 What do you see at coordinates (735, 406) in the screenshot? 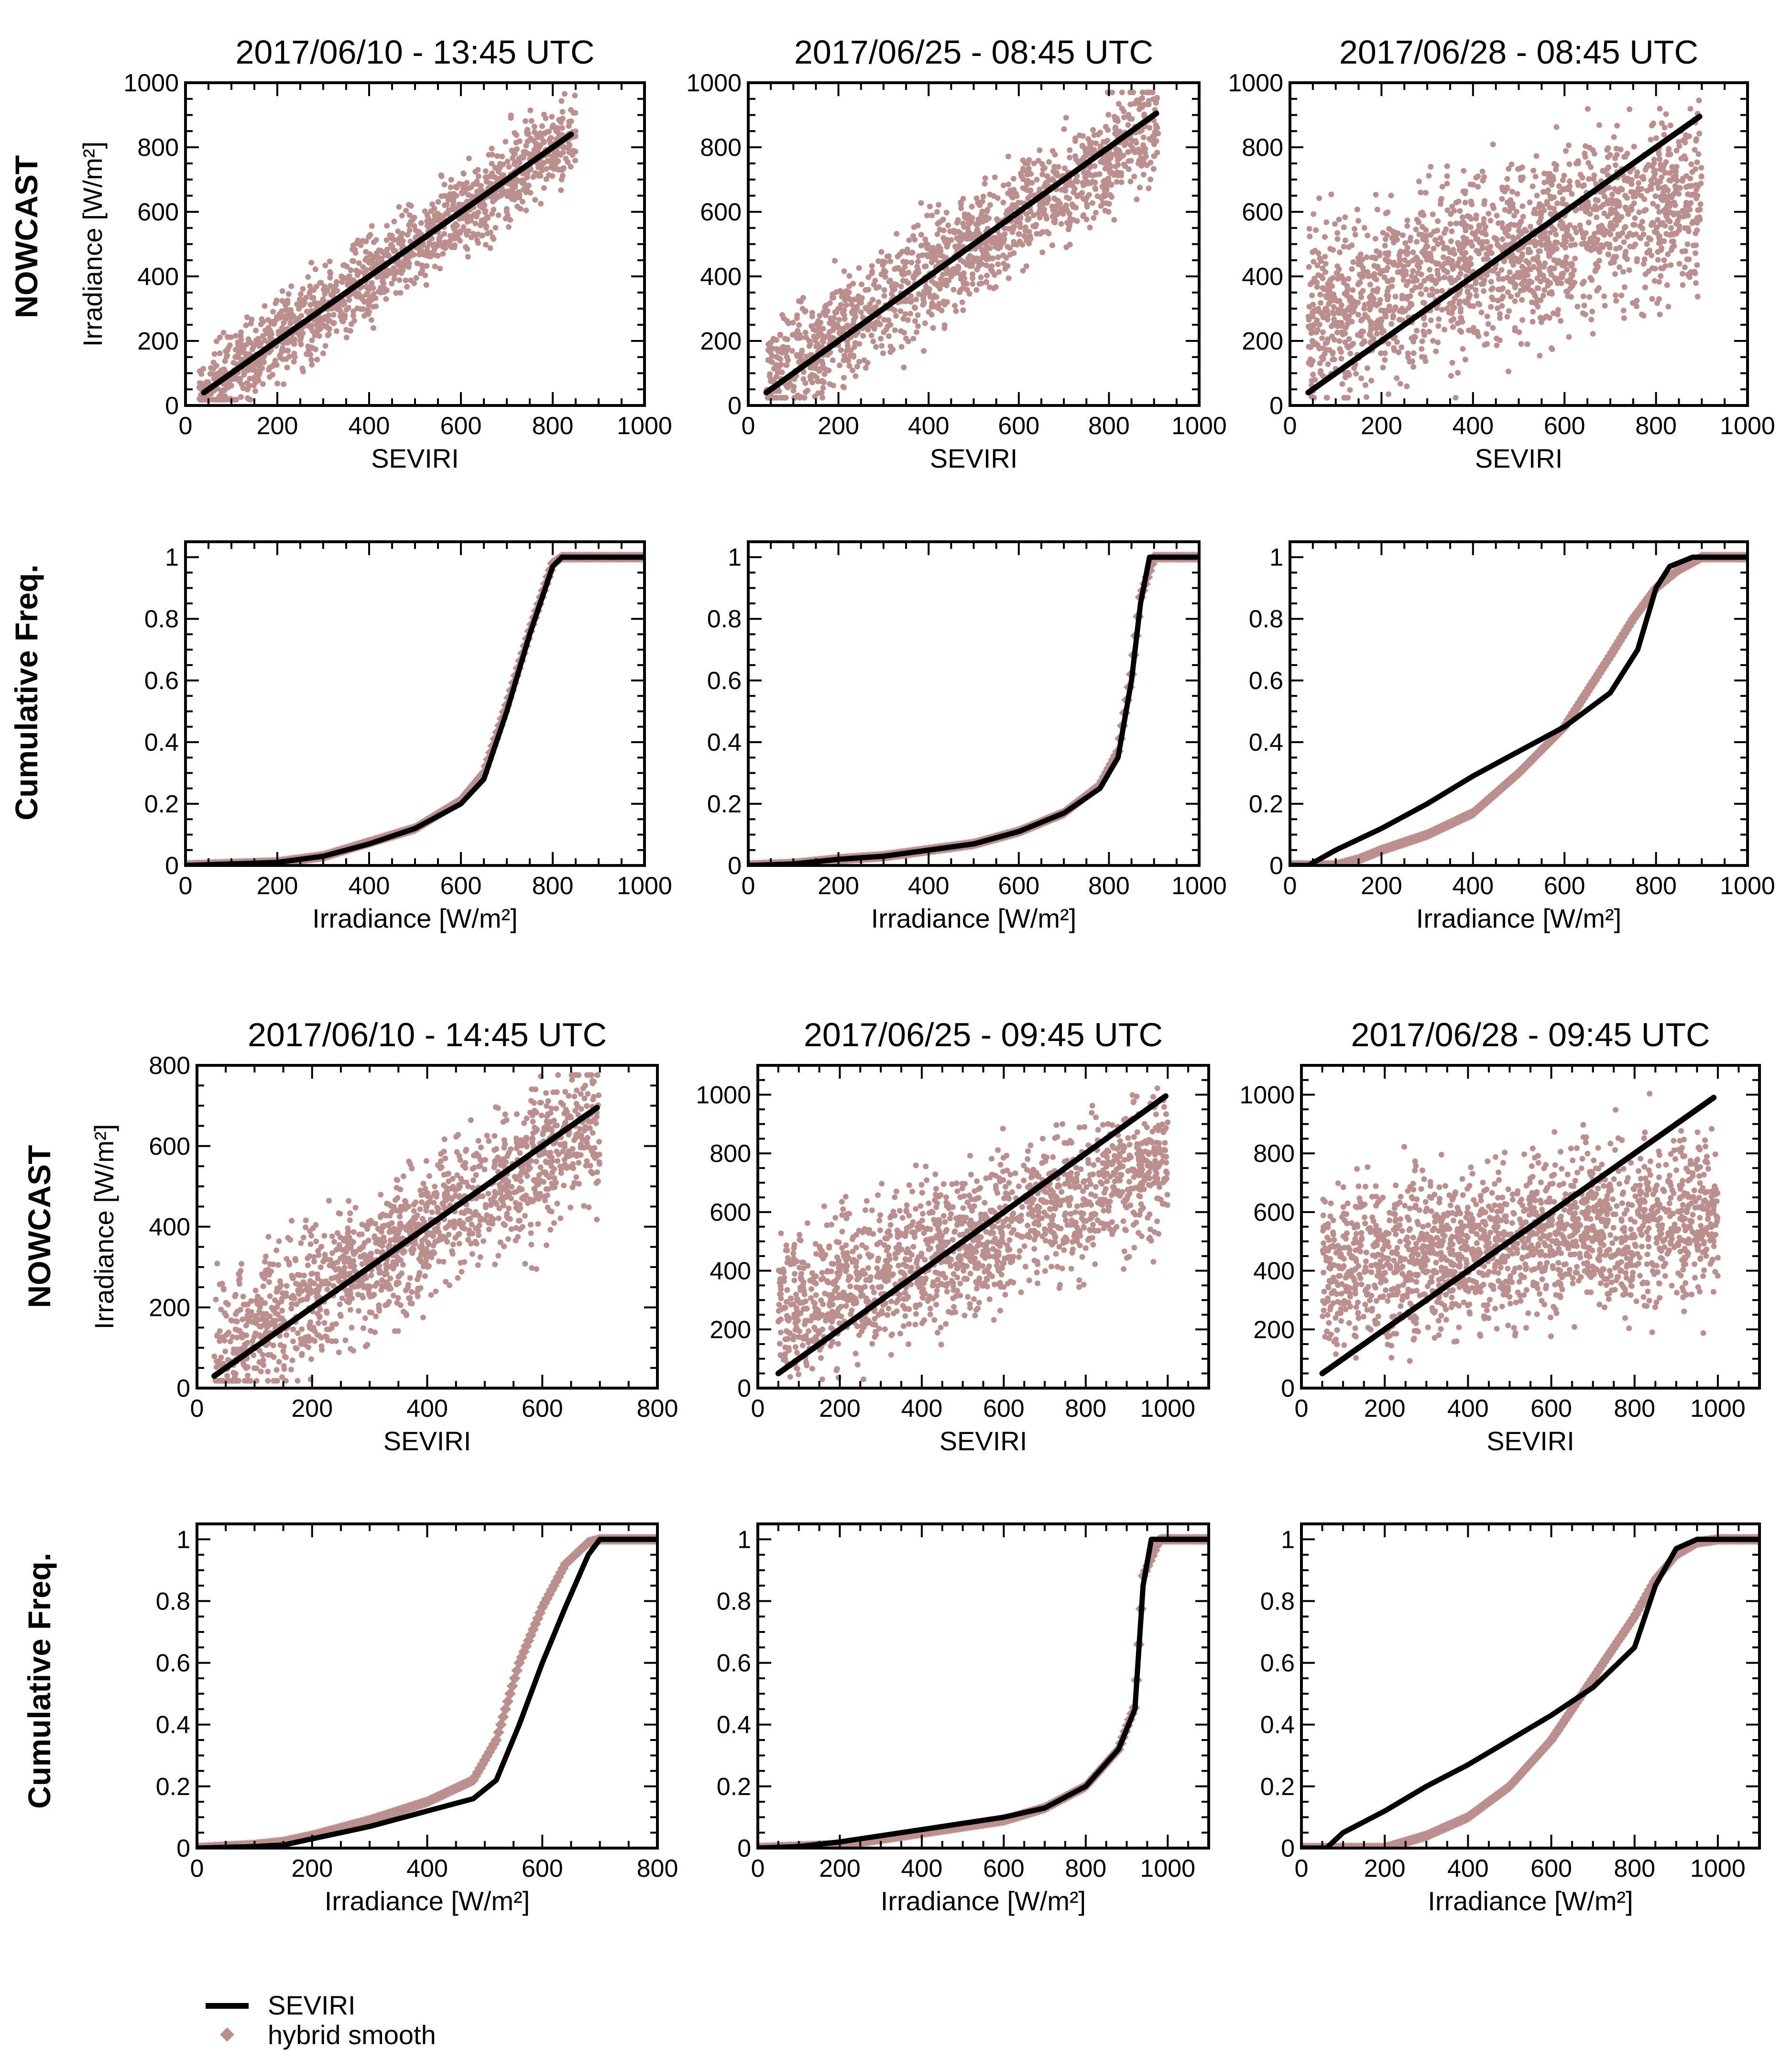
I see `y-tick-label: 0` at bounding box center [735, 406].